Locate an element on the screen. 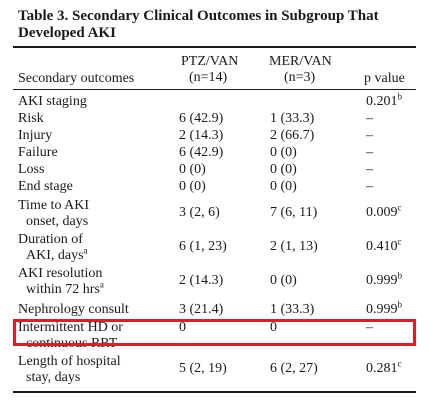  p-value: 0.201b is located at coordinates (384, 100).